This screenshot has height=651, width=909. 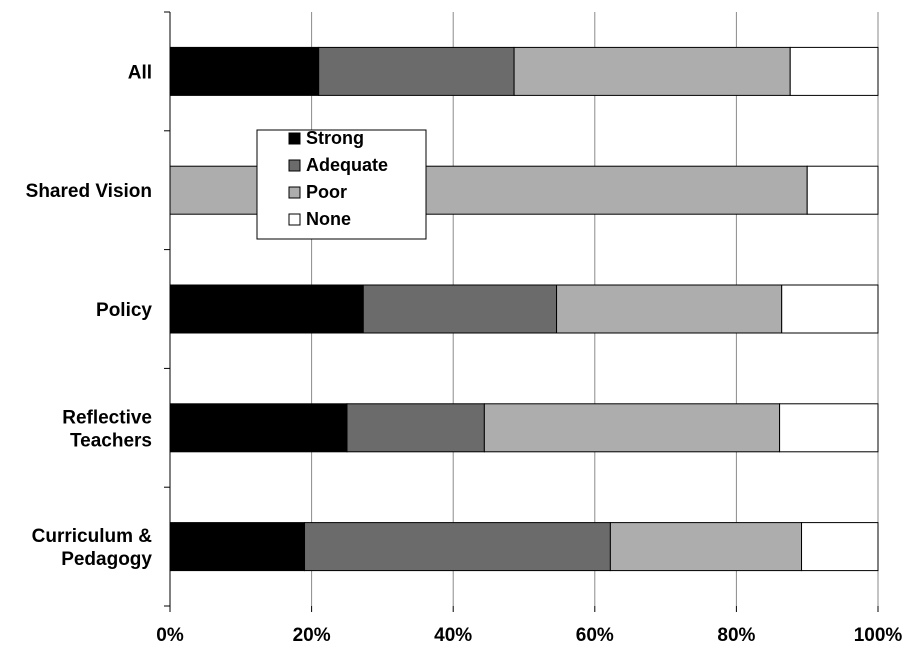 What do you see at coordinates (294, 192) in the screenshot?
I see `legend-swatch-poor` at bounding box center [294, 192].